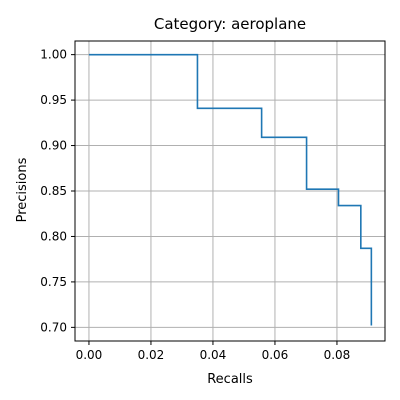  What do you see at coordinates (53, 191) in the screenshot?
I see `y-tick-label: 0.85` at bounding box center [53, 191].